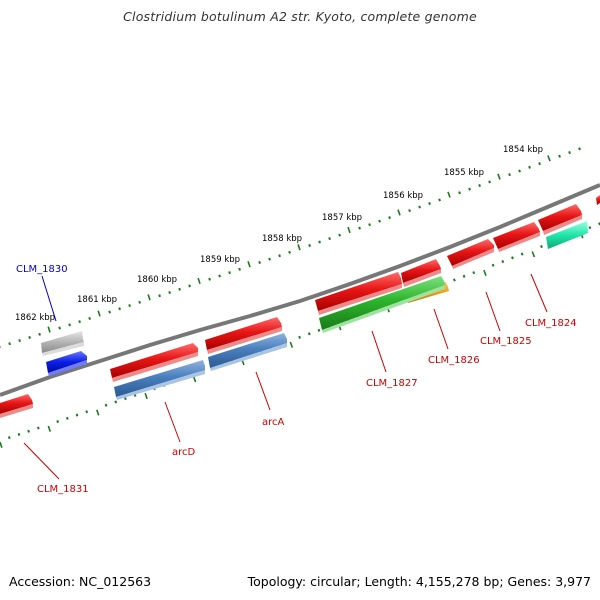 The height and width of the screenshot is (600, 600). What do you see at coordinates (464, 173) in the screenshot?
I see `tick-label: 1855 kbp` at bounding box center [464, 173].